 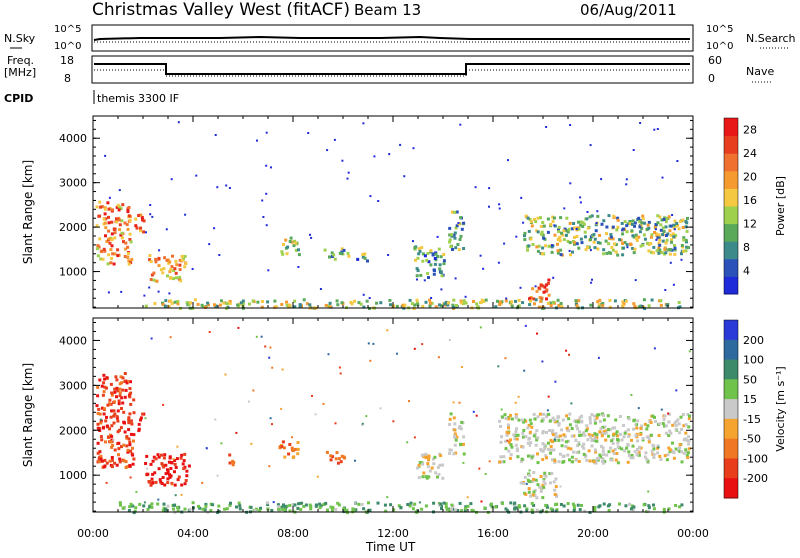 What do you see at coordinates (387, 10) in the screenshot?
I see `beam-label: Beam 13` at bounding box center [387, 10].